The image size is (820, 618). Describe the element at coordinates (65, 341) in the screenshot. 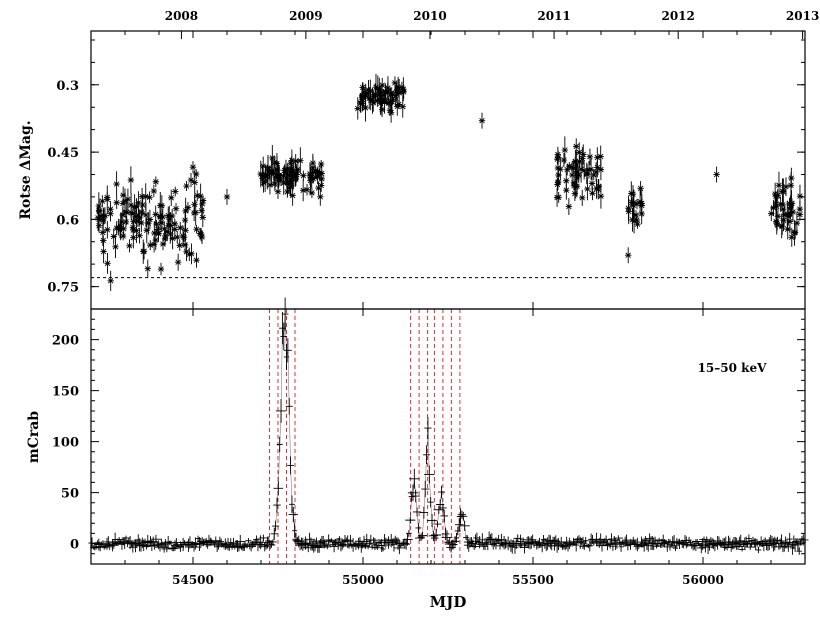

I see `bottom-y-tick-label: 200` at that location.